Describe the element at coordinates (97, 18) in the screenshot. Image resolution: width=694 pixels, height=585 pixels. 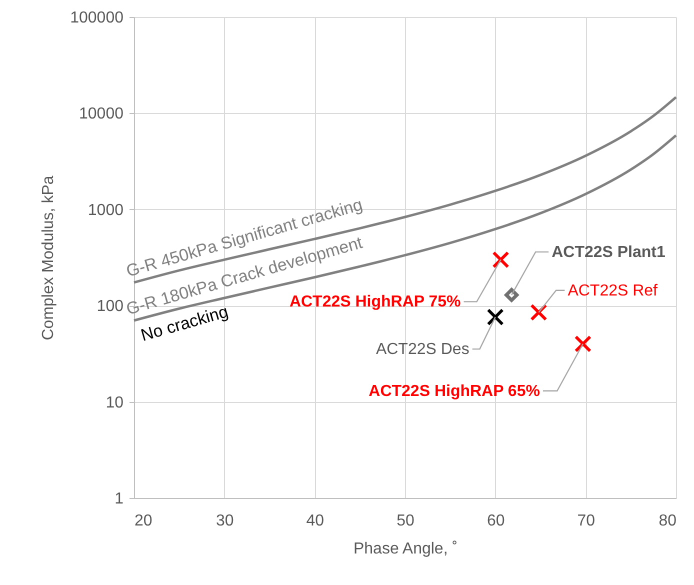
I see `y-tick-label: 100000` at that location.